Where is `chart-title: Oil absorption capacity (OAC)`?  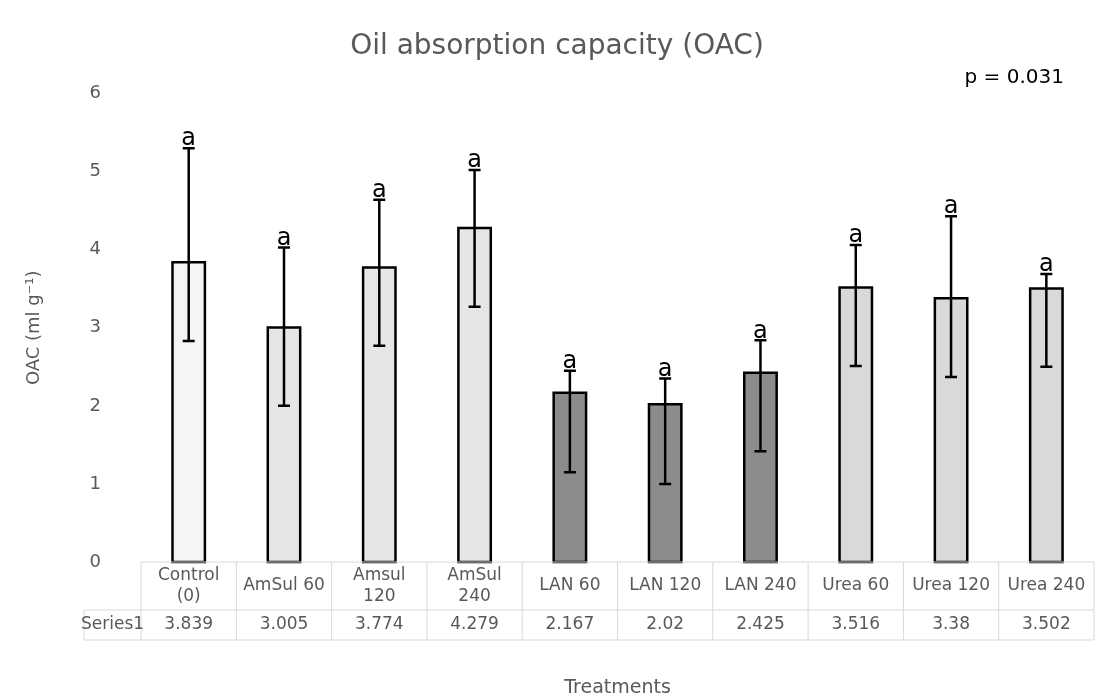 chart-title: Oil absorption capacity (OAC) is located at coordinates (557, 45).